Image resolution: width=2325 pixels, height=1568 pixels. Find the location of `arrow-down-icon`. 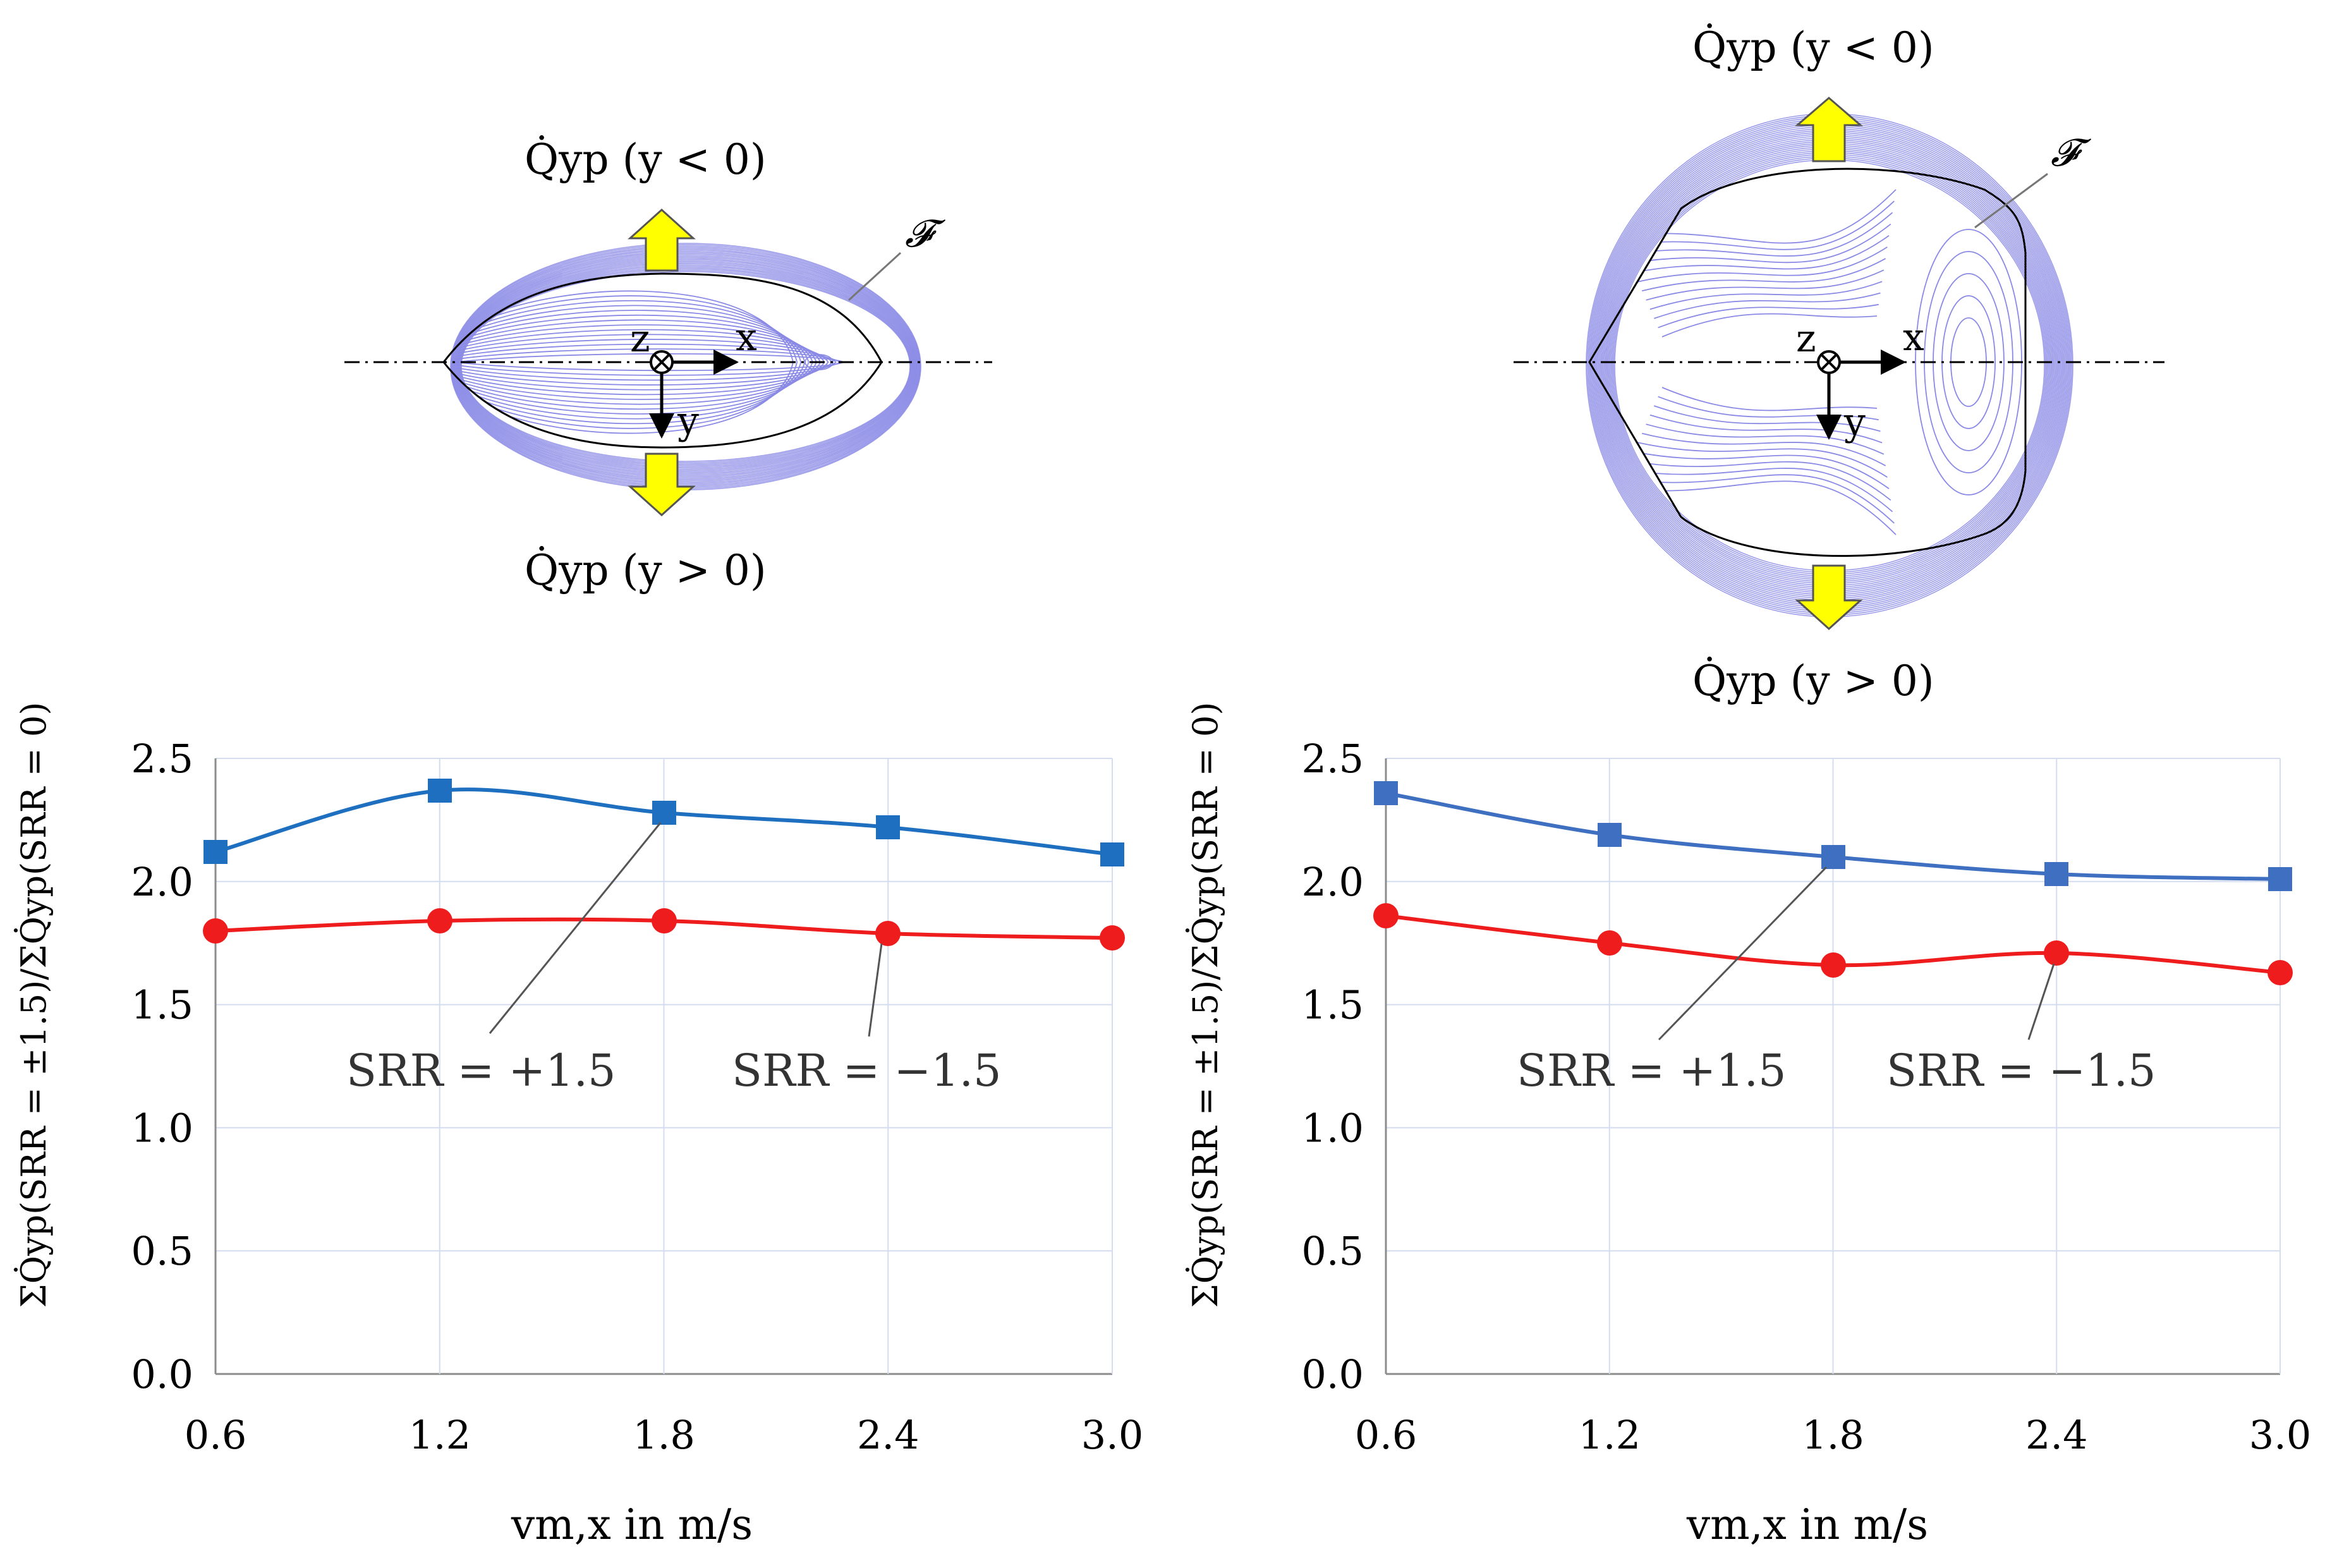

arrow-down-icon is located at coordinates (1829, 597).